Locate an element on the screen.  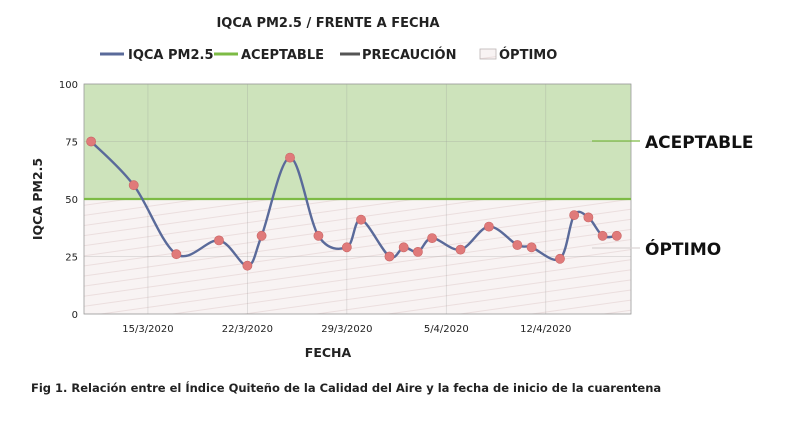
y-tick-label: 50 is located at coordinates (71, 200).